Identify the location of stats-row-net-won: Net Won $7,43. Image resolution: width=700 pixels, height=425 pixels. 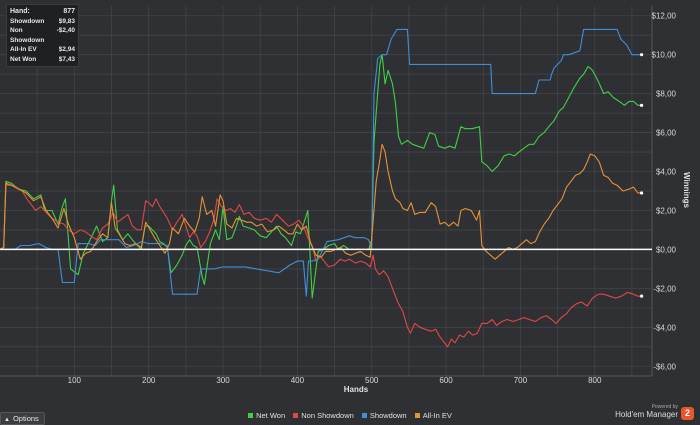
(42, 60).